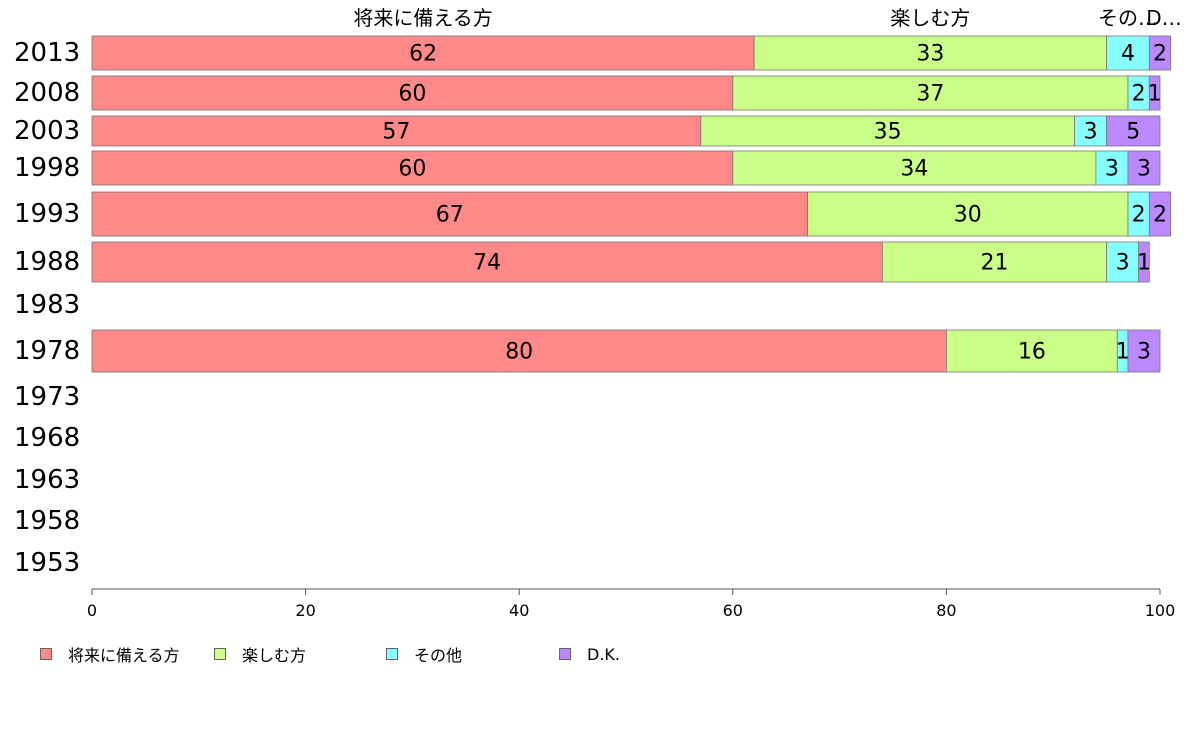 The image size is (1188, 736). What do you see at coordinates (47, 438) in the screenshot?
I see `y-tick-label-1968: 1968` at bounding box center [47, 438].